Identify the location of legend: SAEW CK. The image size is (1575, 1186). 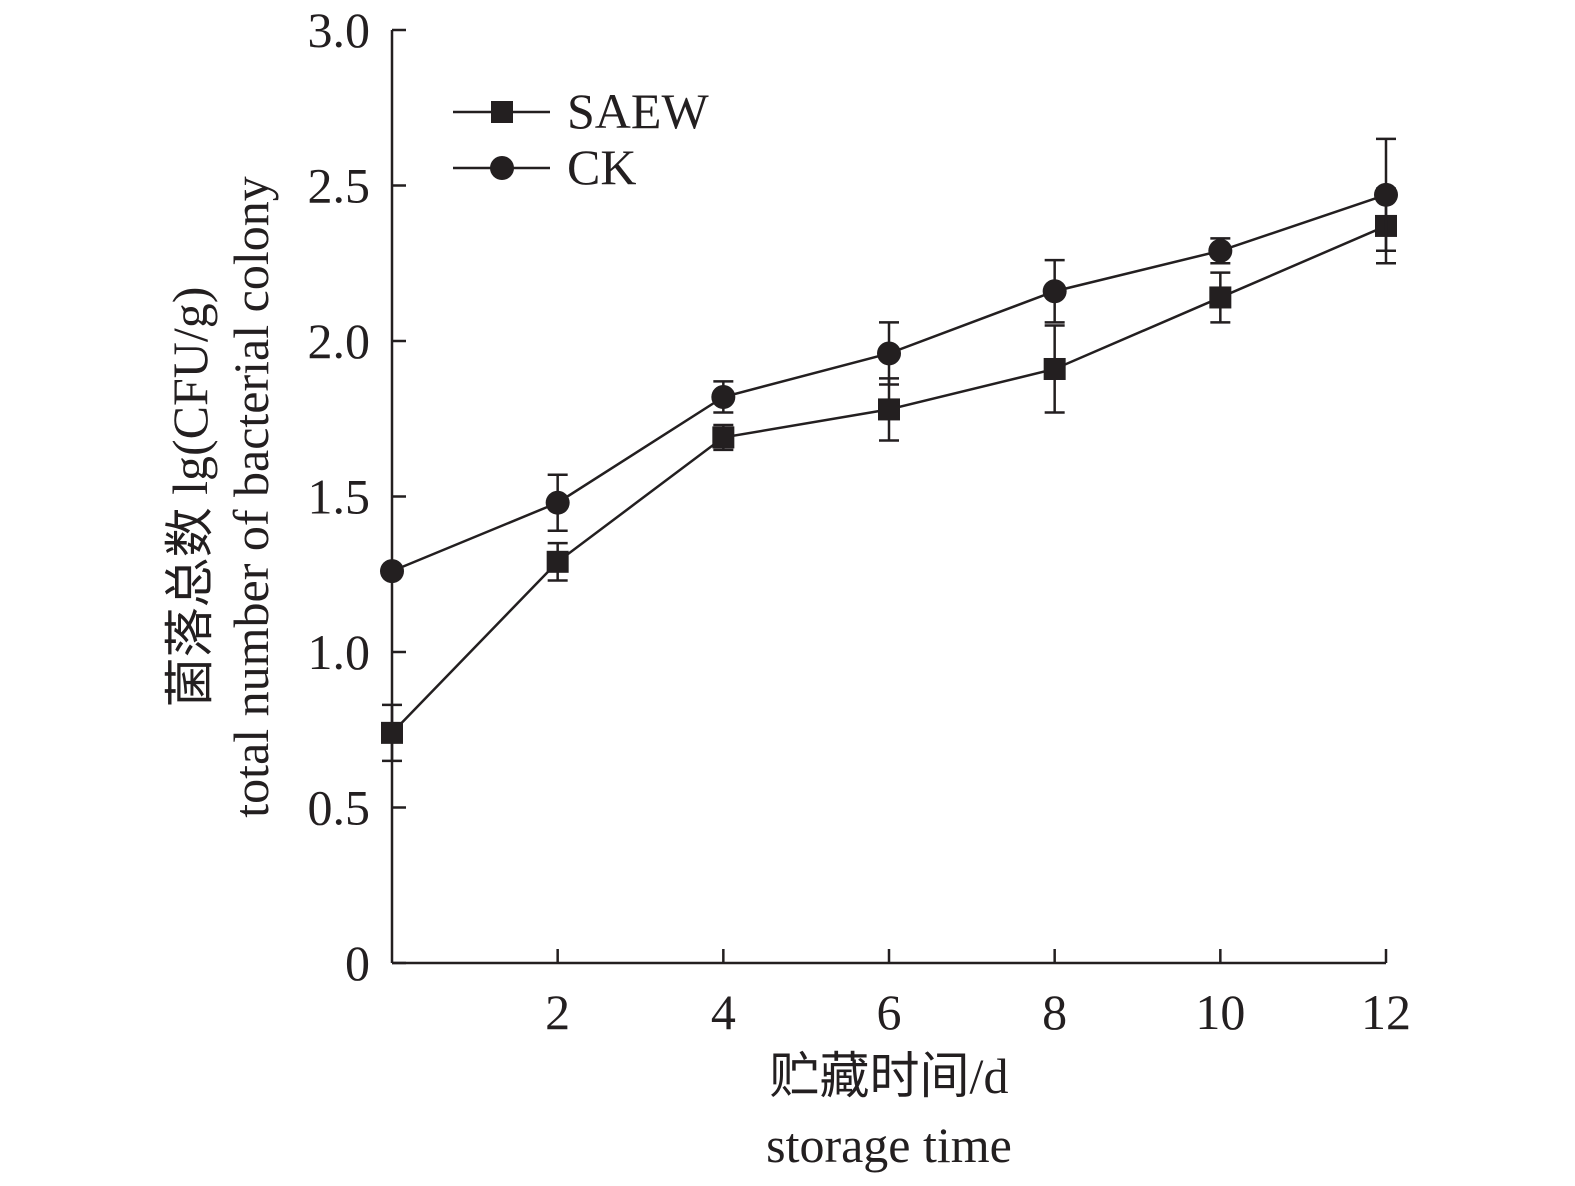
(581, 139).